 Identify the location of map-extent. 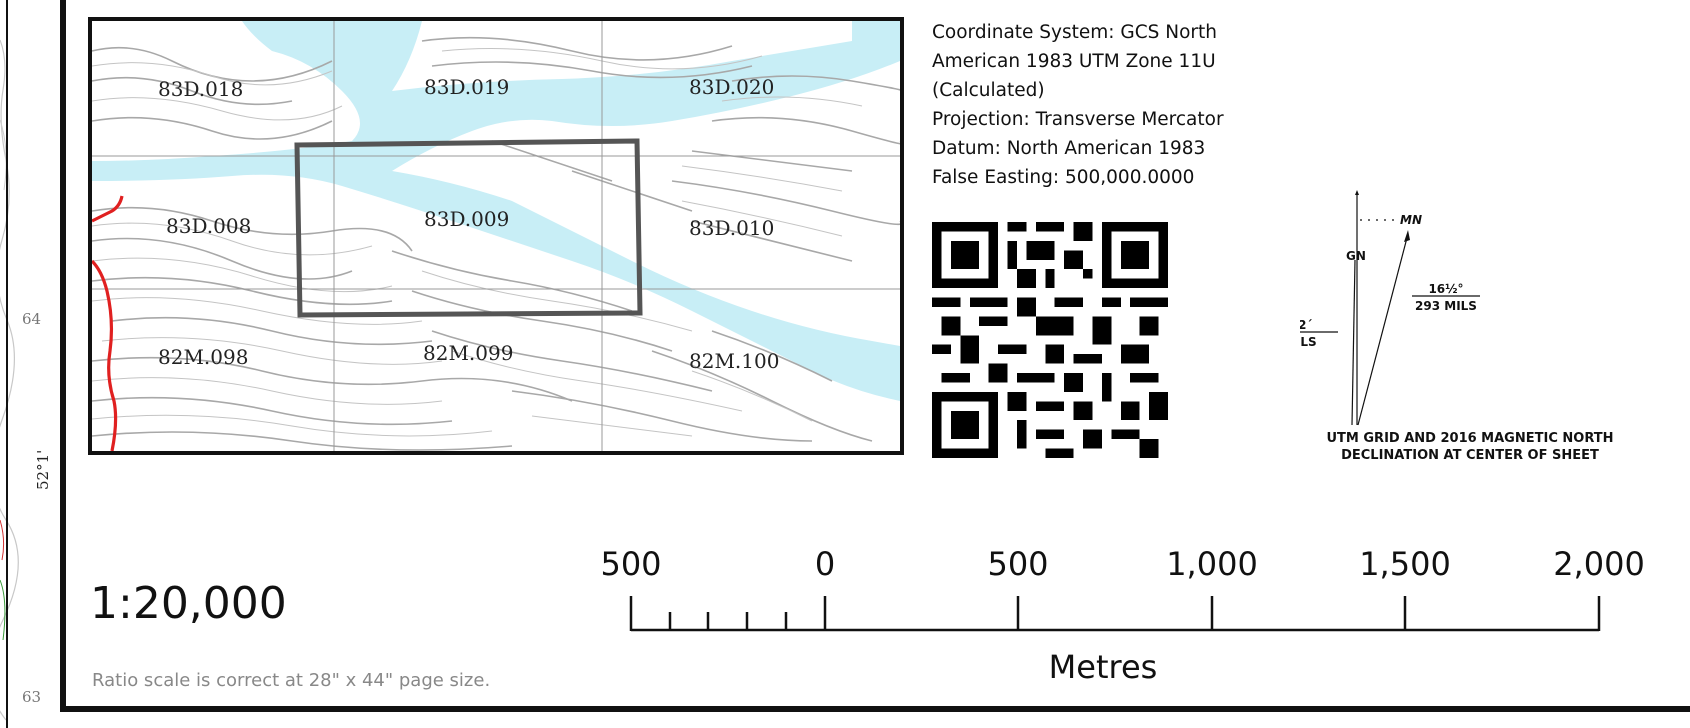
(468, 228).